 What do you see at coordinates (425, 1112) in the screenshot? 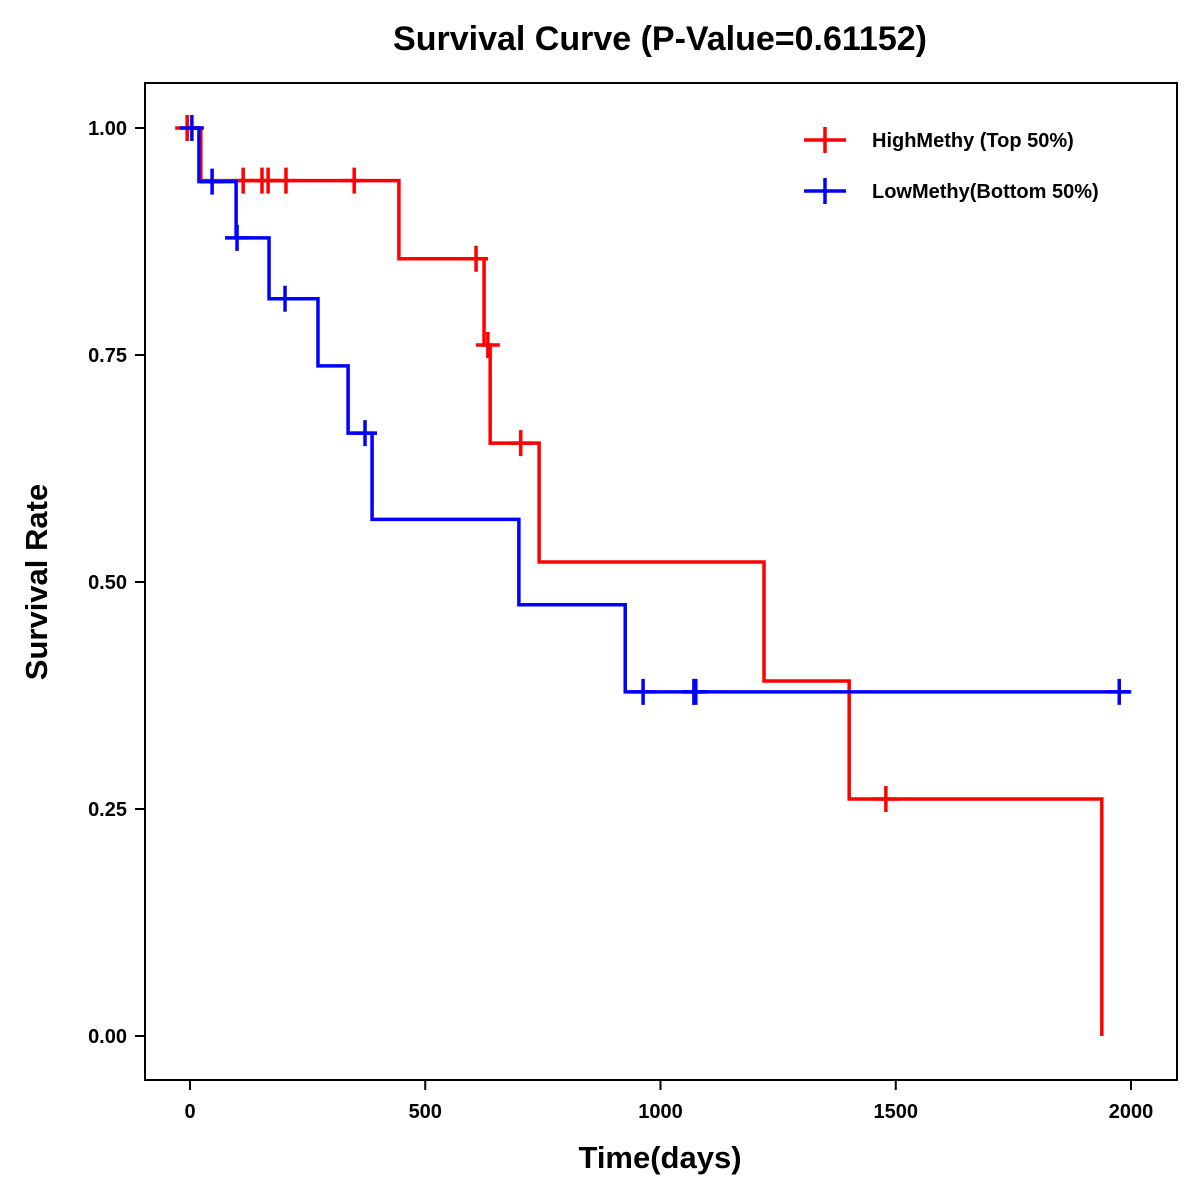
I see `x-tick-label: 500` at bounding box center [425, 1112].